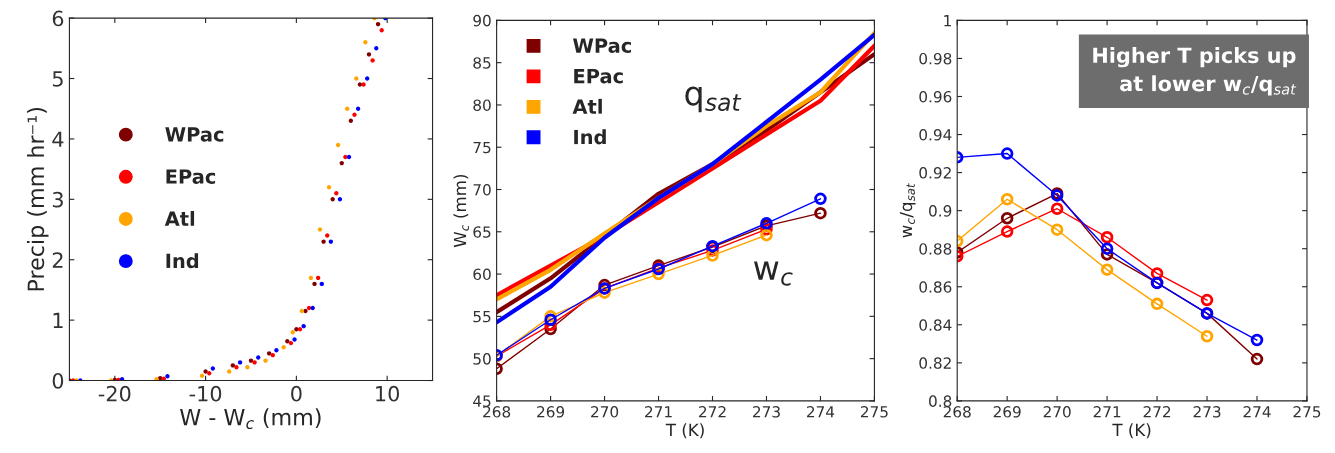  What do you see at coordinates (935, 96) in the screenshot?
I see `y-tick-label: 0.96` at bounding box center [935, 96].